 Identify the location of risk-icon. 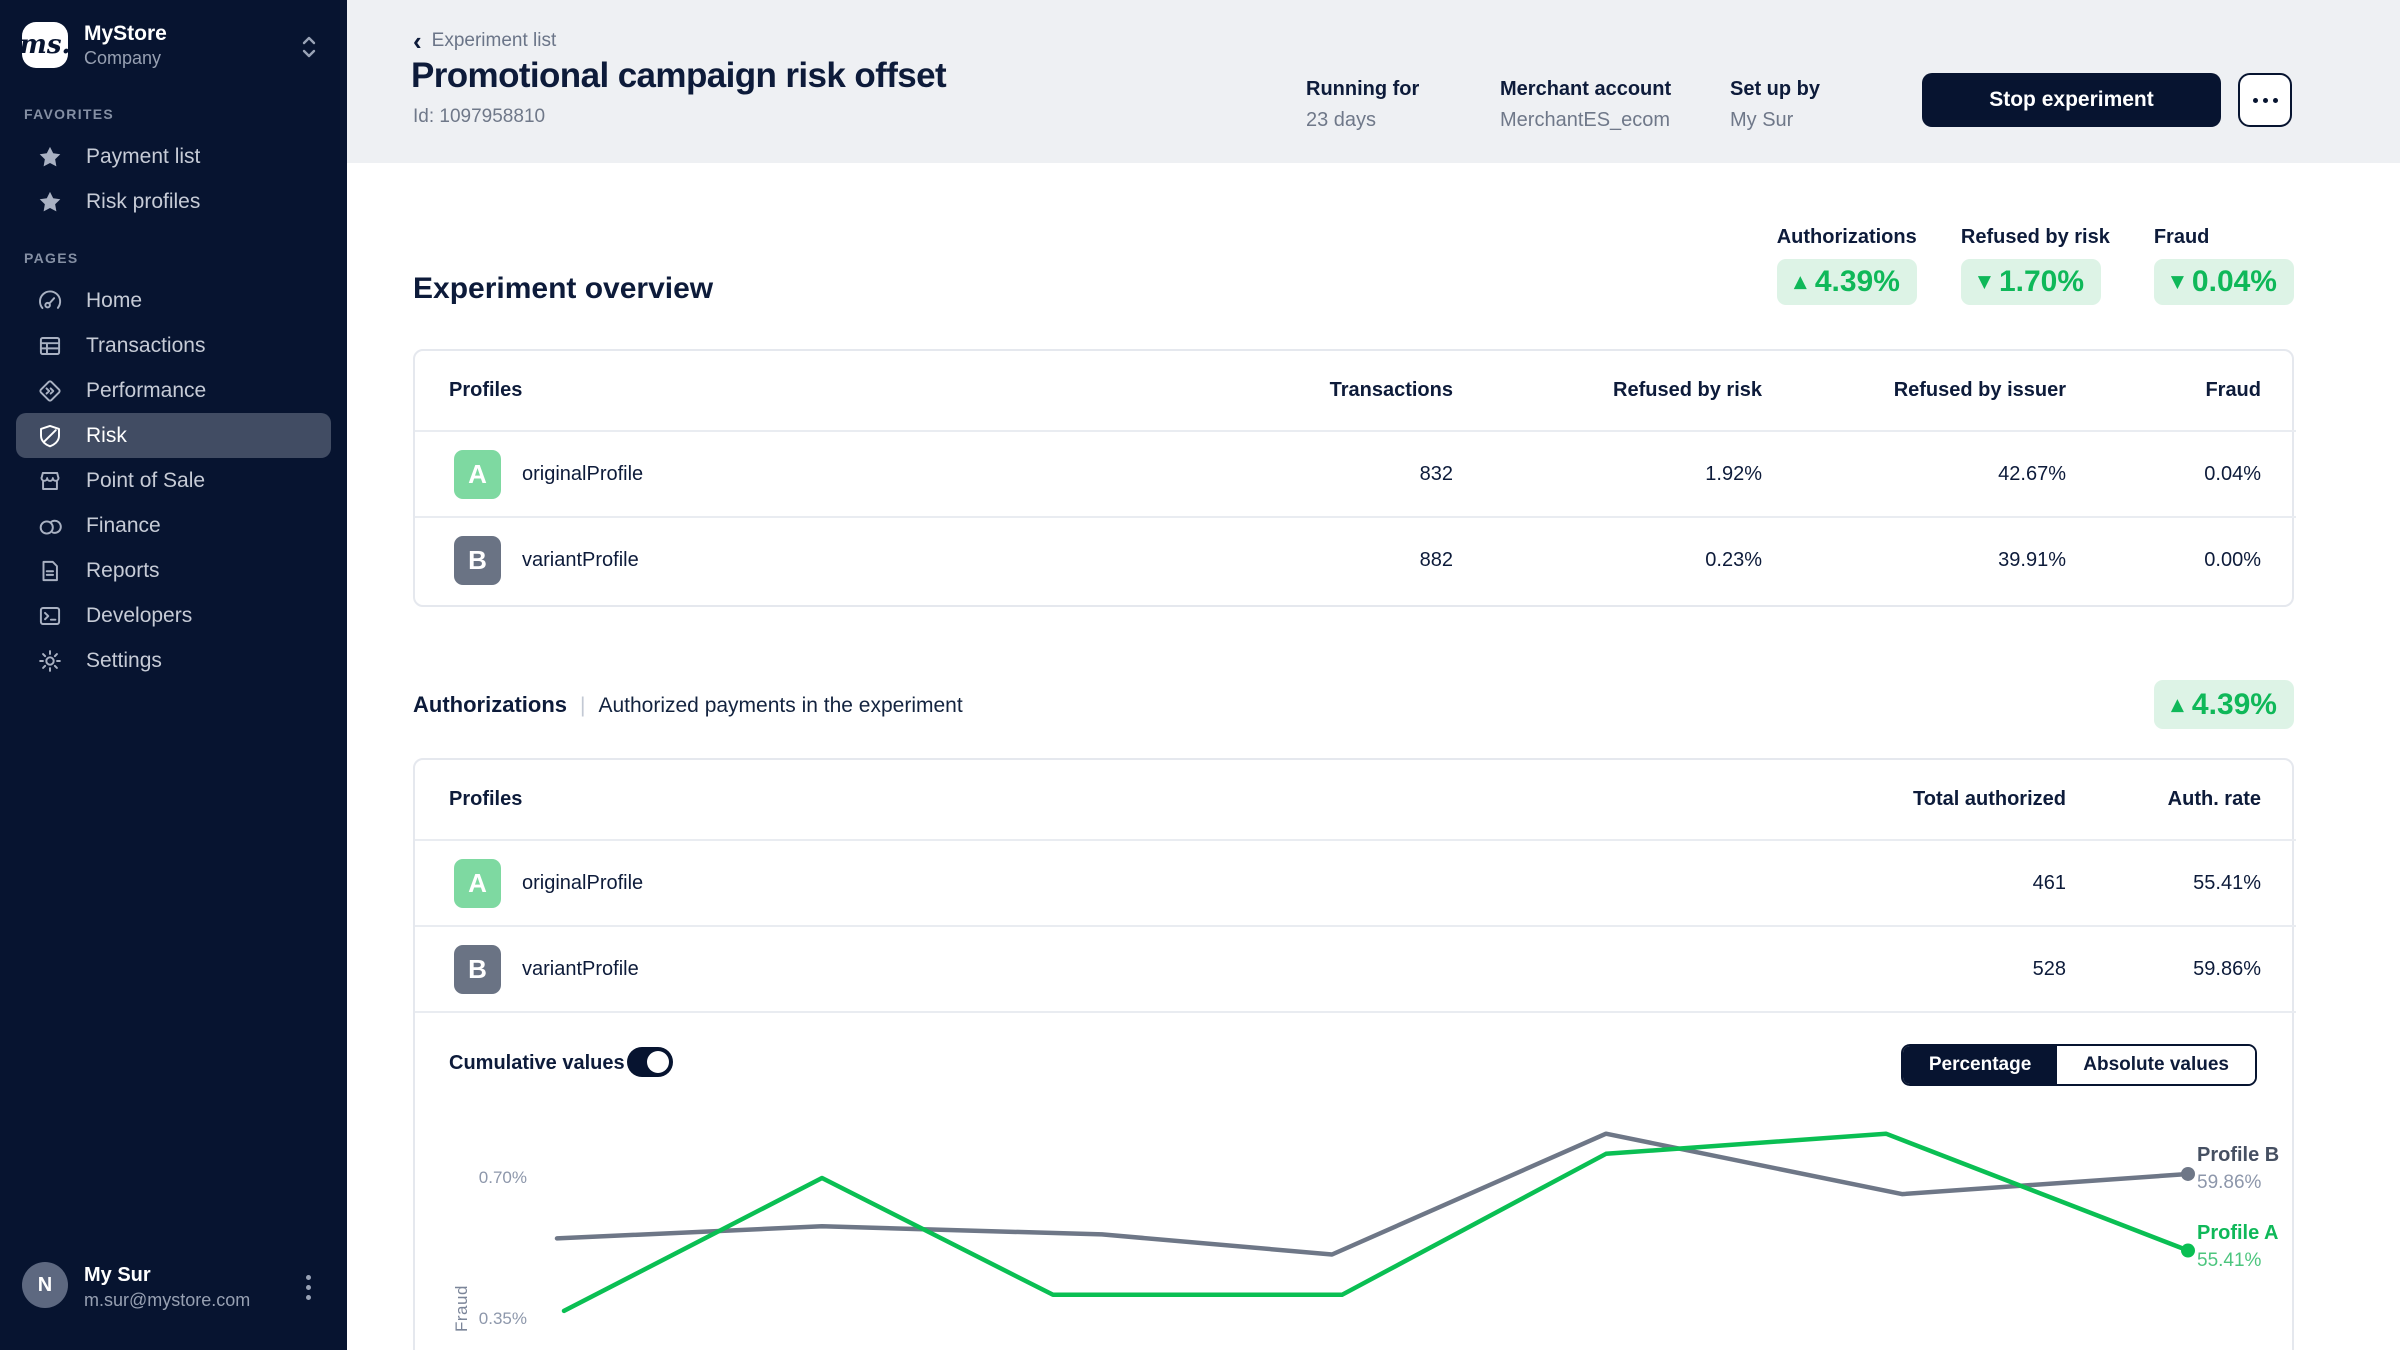
(50, 436).